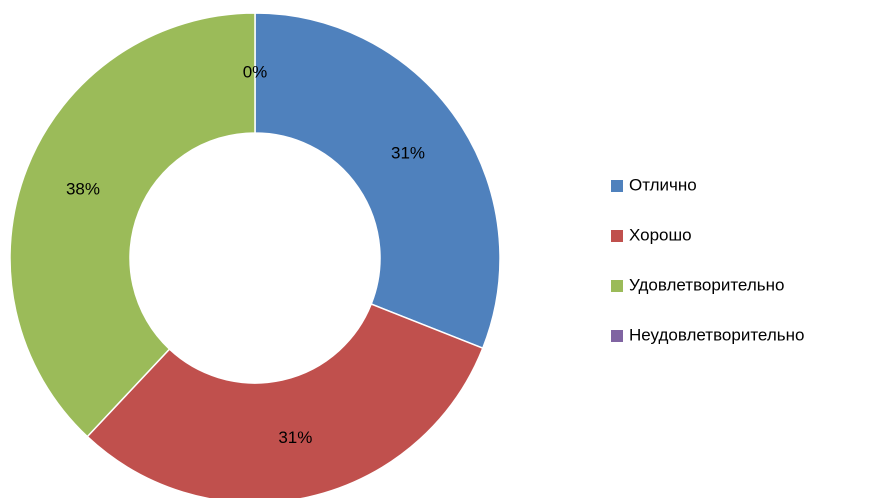  I want to click on legend-label: Удовлетворительно, so click(706, 284).